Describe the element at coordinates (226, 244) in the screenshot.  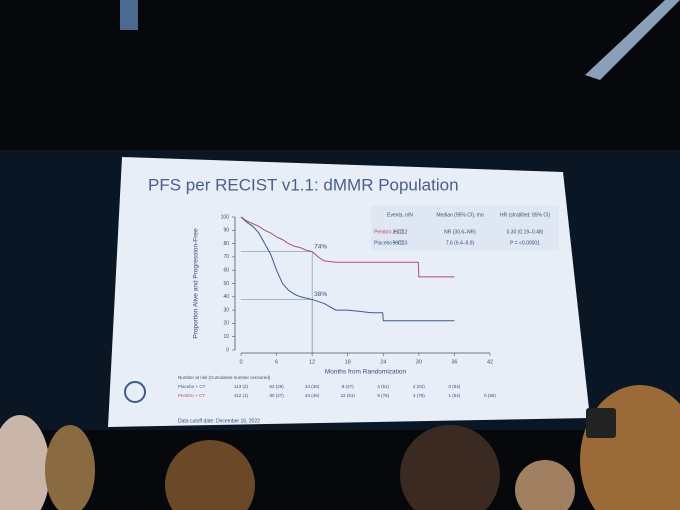
I see `y-tick-label: 80` at that location.